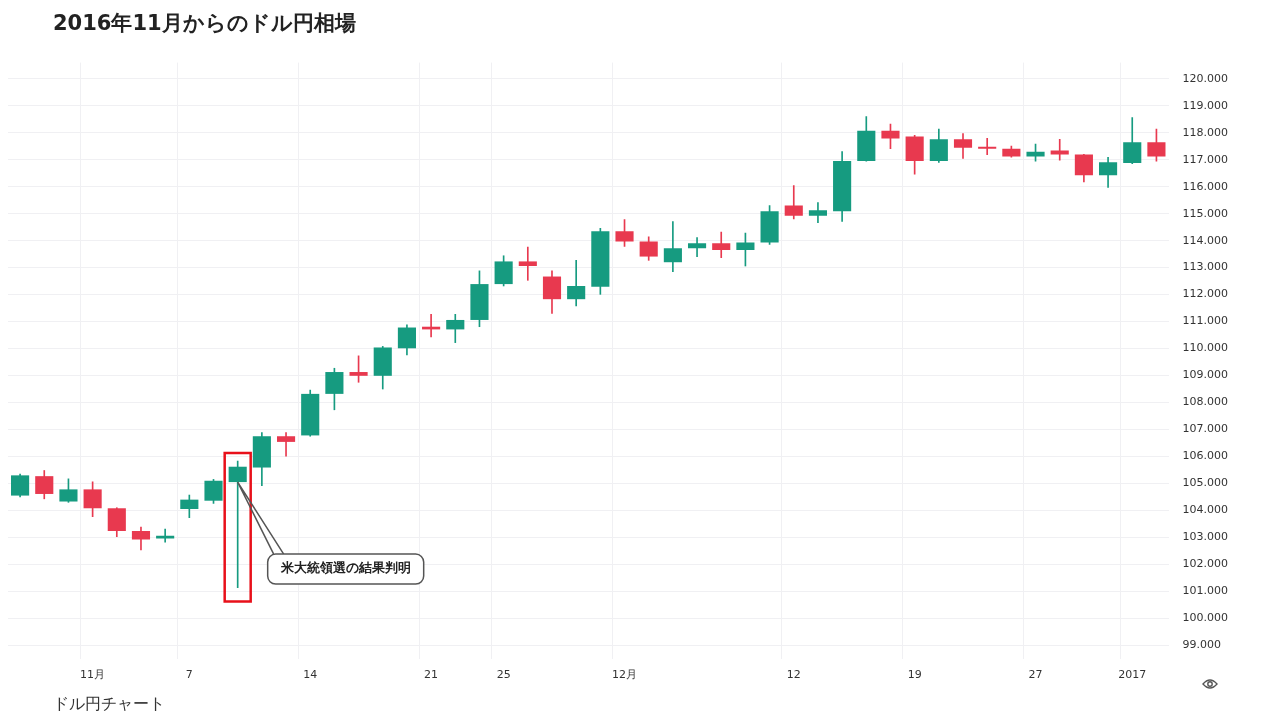  What do you see at coordinates (1205, 564) in the screenshot?
I see `y-tick-label: 102.000` at bounding box center [1205, 564].